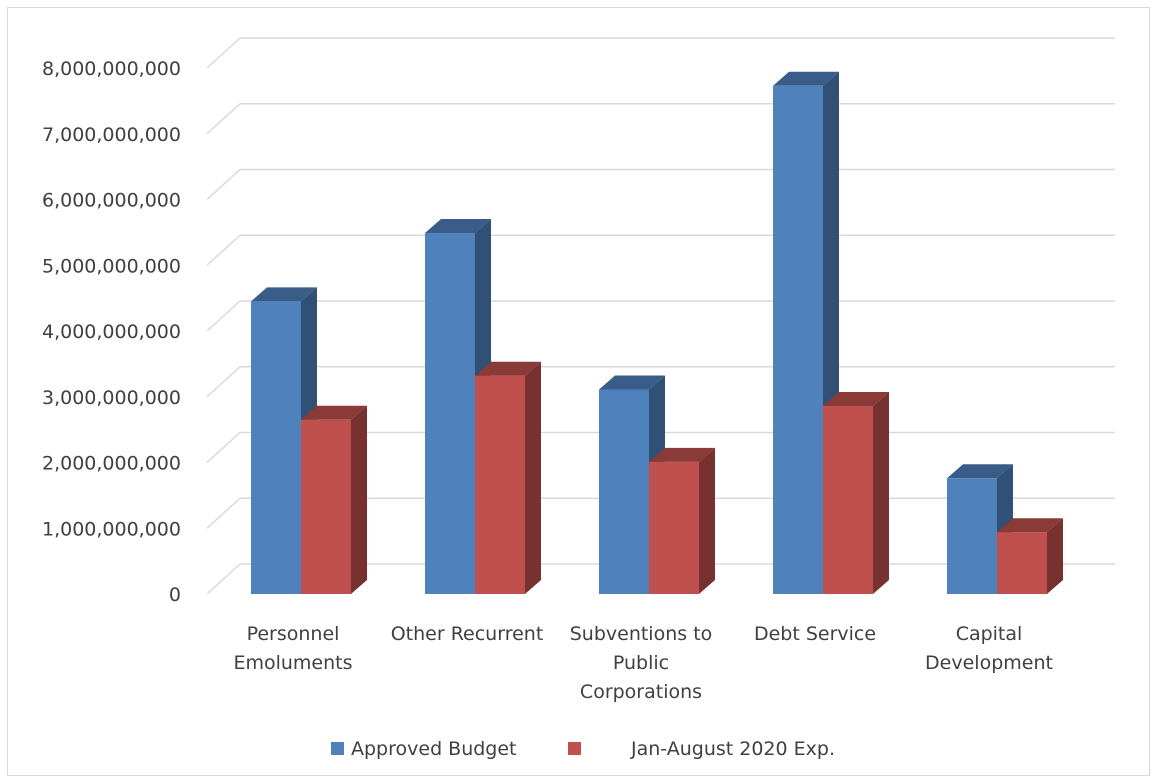  What do you see at coordinates (641, 634) in the screenshot?
I see `x-category-label: Subventions to` at bounding box center [641, 634].